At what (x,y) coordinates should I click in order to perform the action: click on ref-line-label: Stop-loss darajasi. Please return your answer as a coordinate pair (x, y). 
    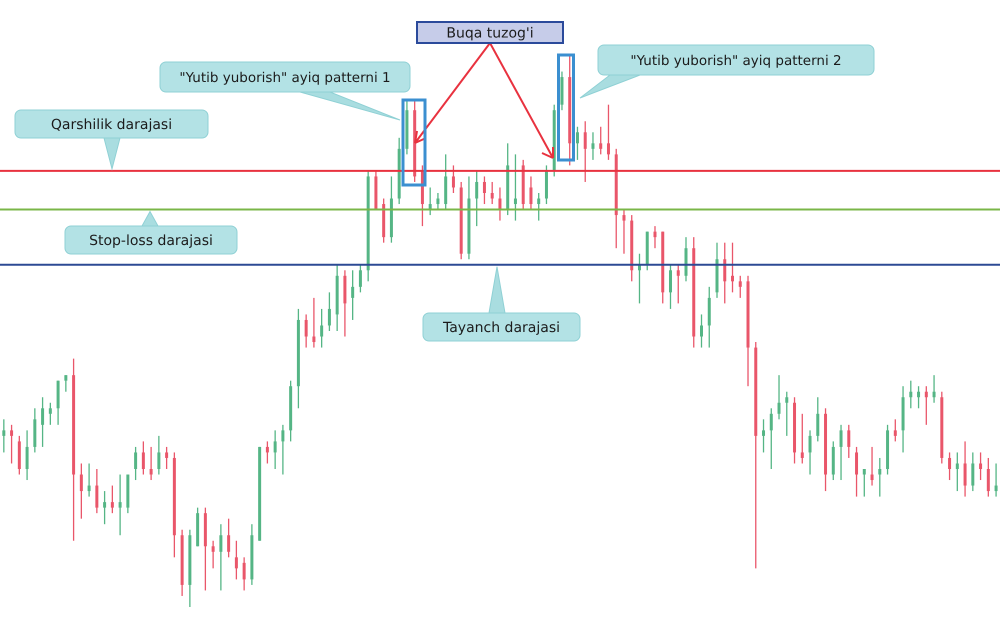
    Looking at the image, I should click on (151, 241).